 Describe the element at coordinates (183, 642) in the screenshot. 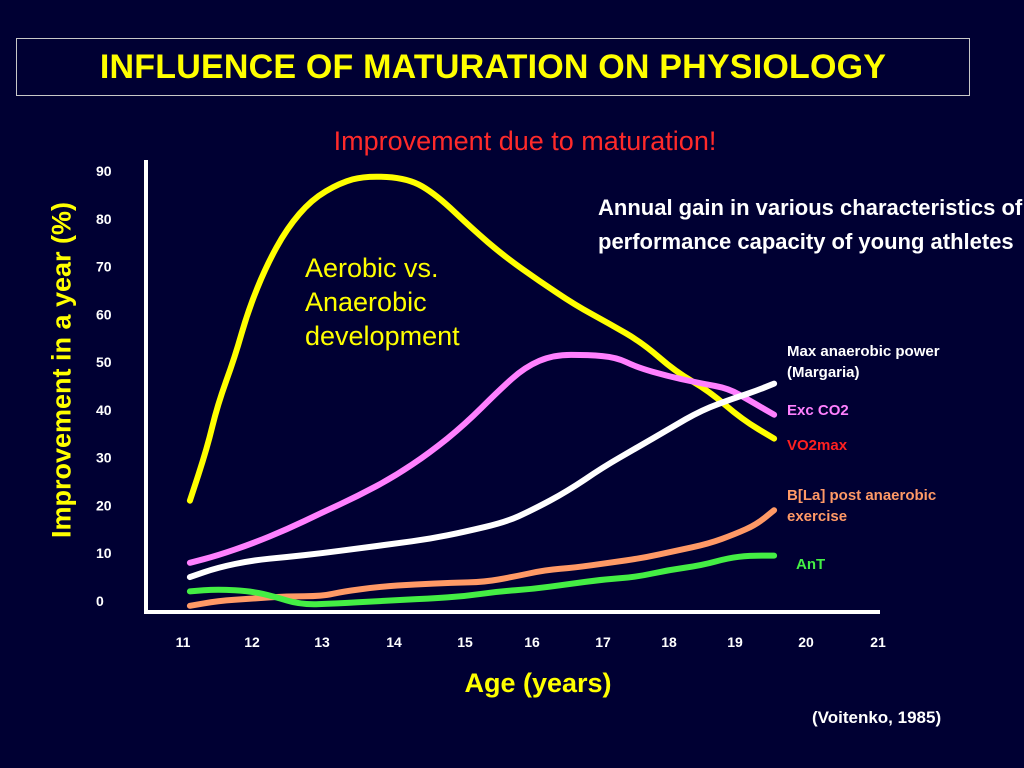

I see `x-tick-label: 11` at that location.